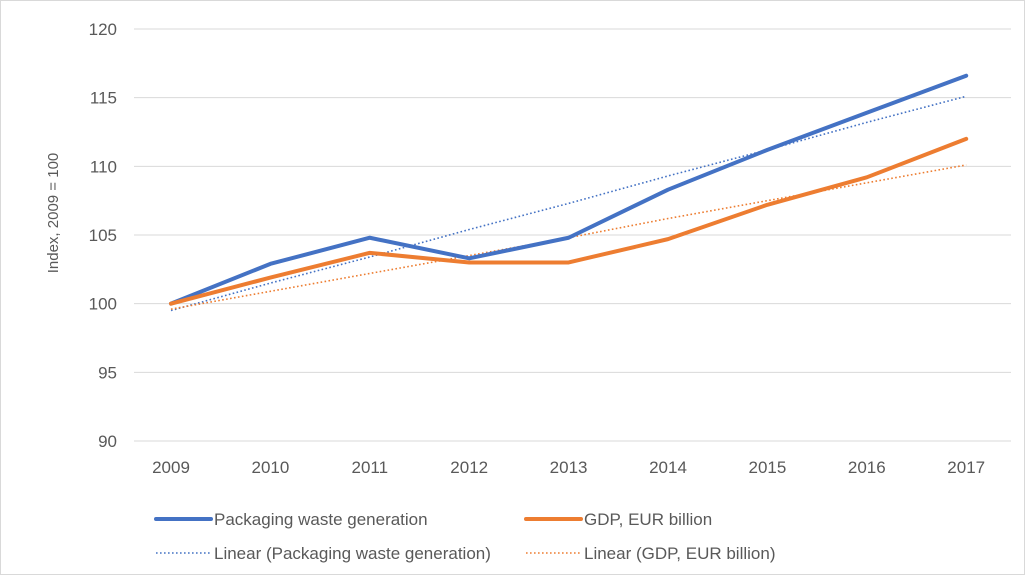 The image size is (1025, 576). I want to click on y-tick-label: 105, so click(103, 235).